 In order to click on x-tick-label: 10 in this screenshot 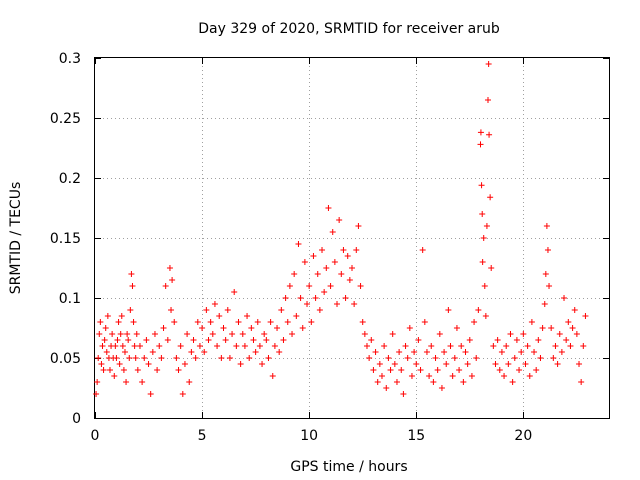, I will do `click(309, 436)`.